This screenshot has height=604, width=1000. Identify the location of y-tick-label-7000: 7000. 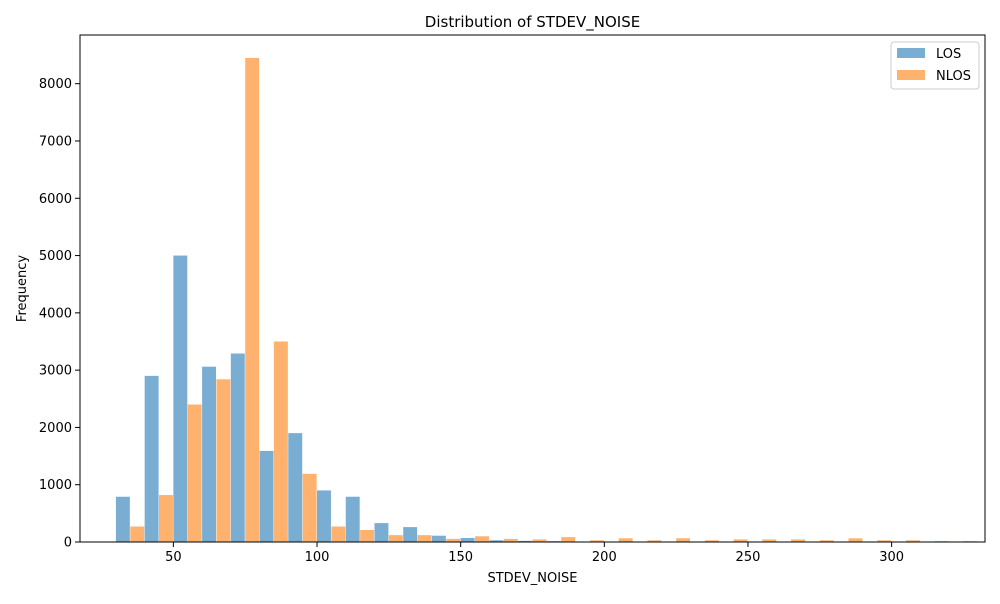
(55, 141).